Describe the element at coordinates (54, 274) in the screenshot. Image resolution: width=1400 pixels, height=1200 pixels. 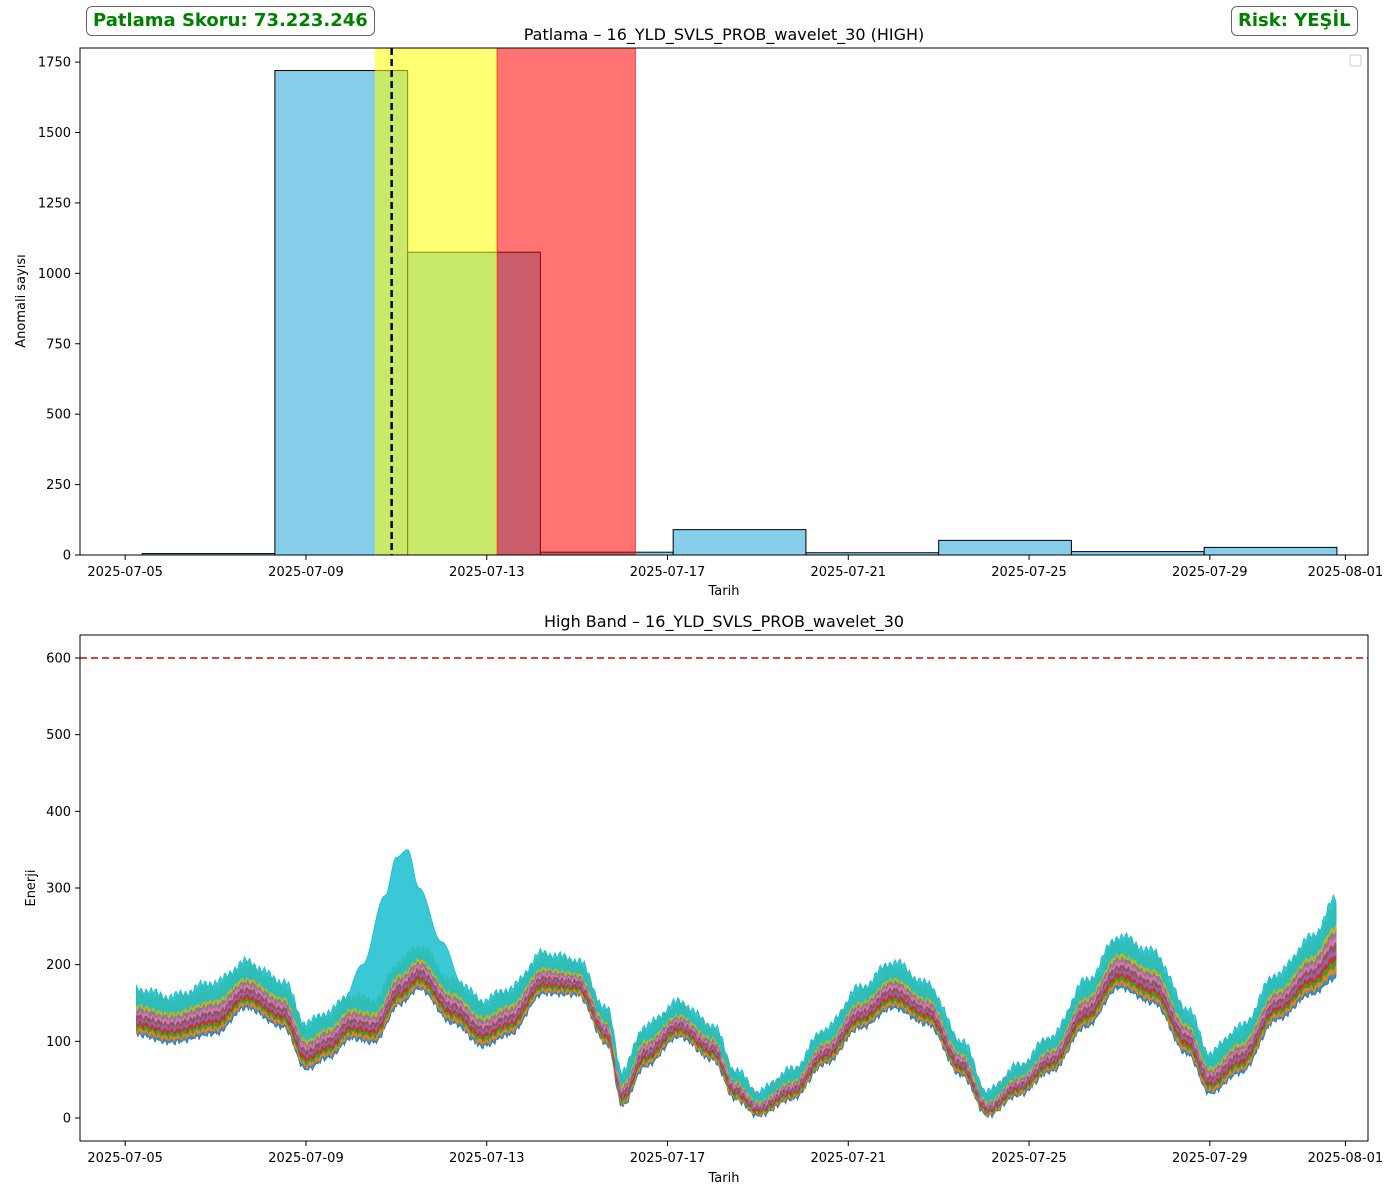
I see `y-tick-label: 1000` at that location.